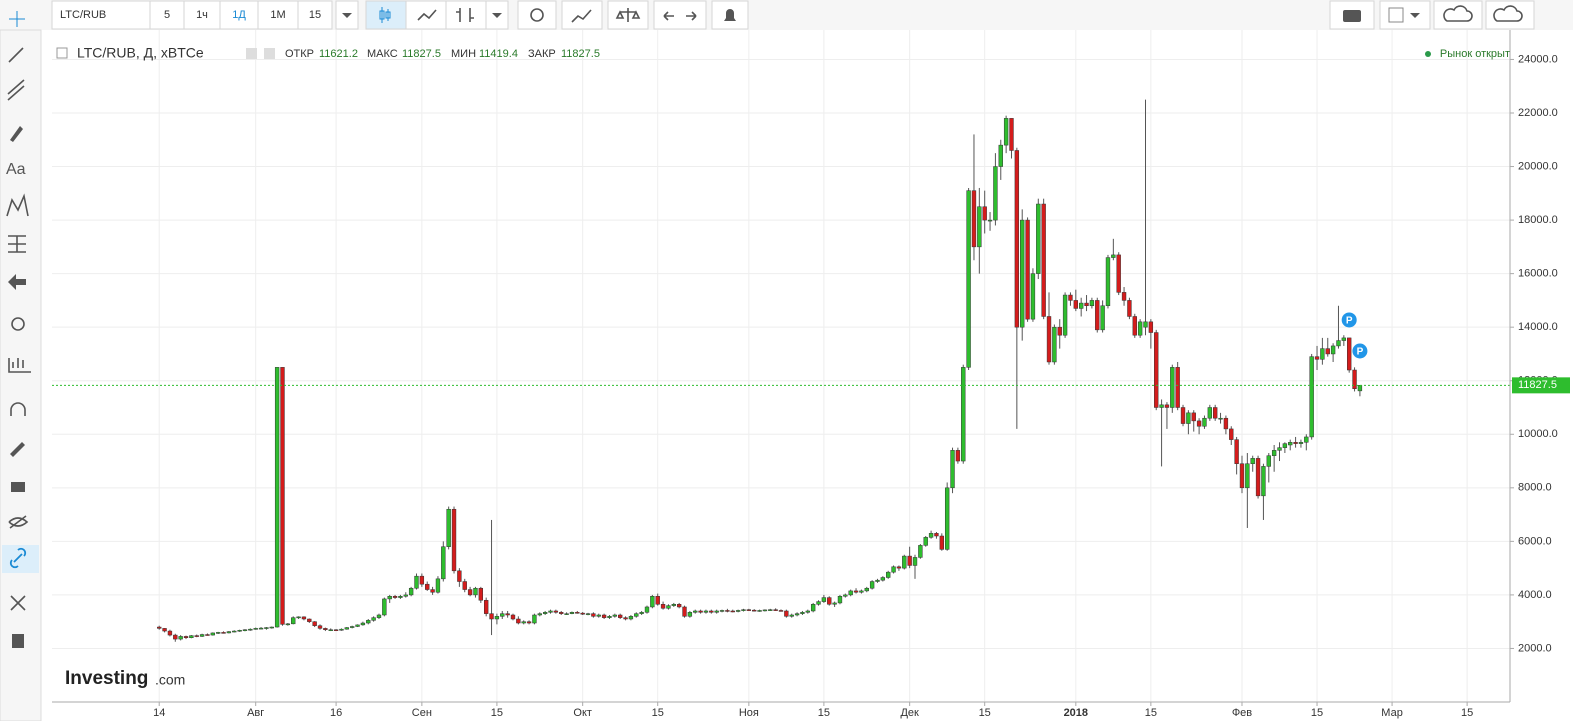 The width and height of the screenshot is (1573, 721). What do you see at coordinates (18, 641) in the screenshot?
I see `delete-tool` at bounding box center [18, 641].